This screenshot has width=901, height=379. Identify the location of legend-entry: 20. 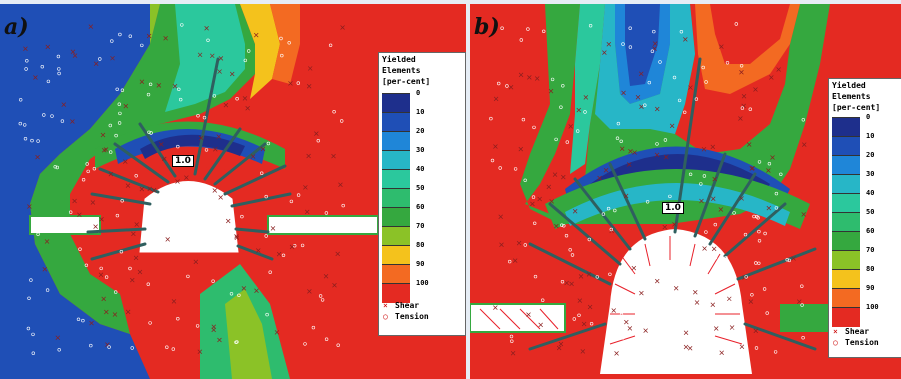
(865, 163).